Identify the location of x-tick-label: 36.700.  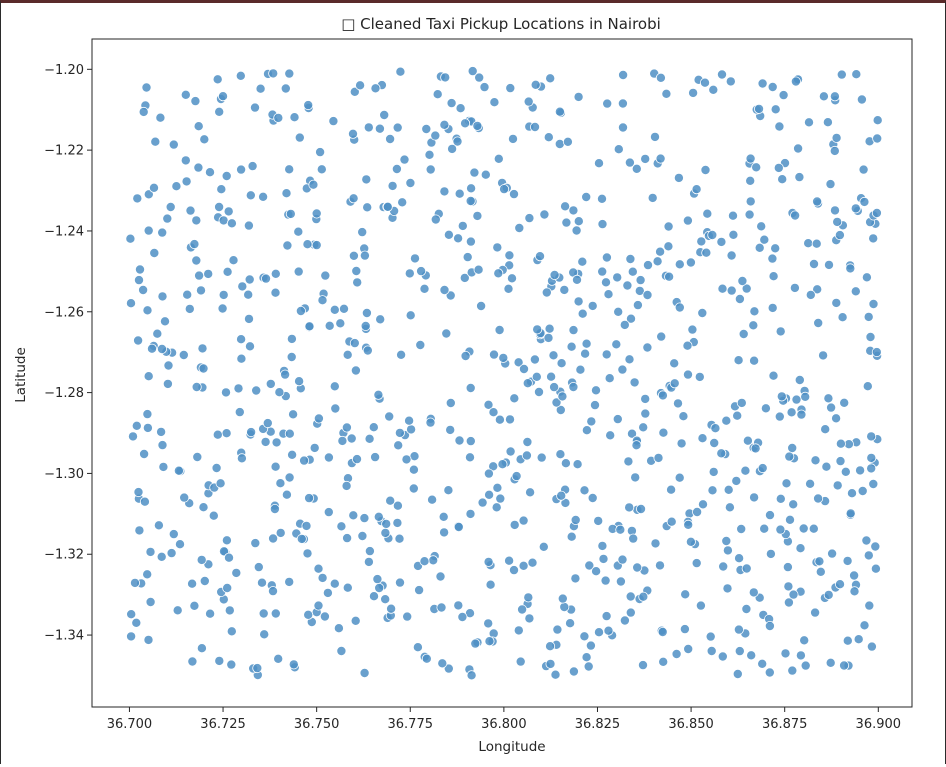
(130, 724).